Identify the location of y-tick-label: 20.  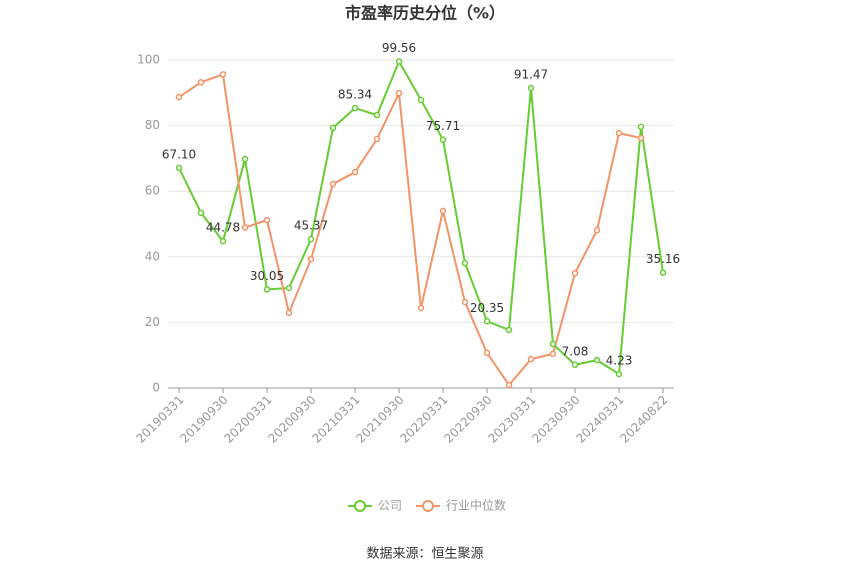
(152, 322).